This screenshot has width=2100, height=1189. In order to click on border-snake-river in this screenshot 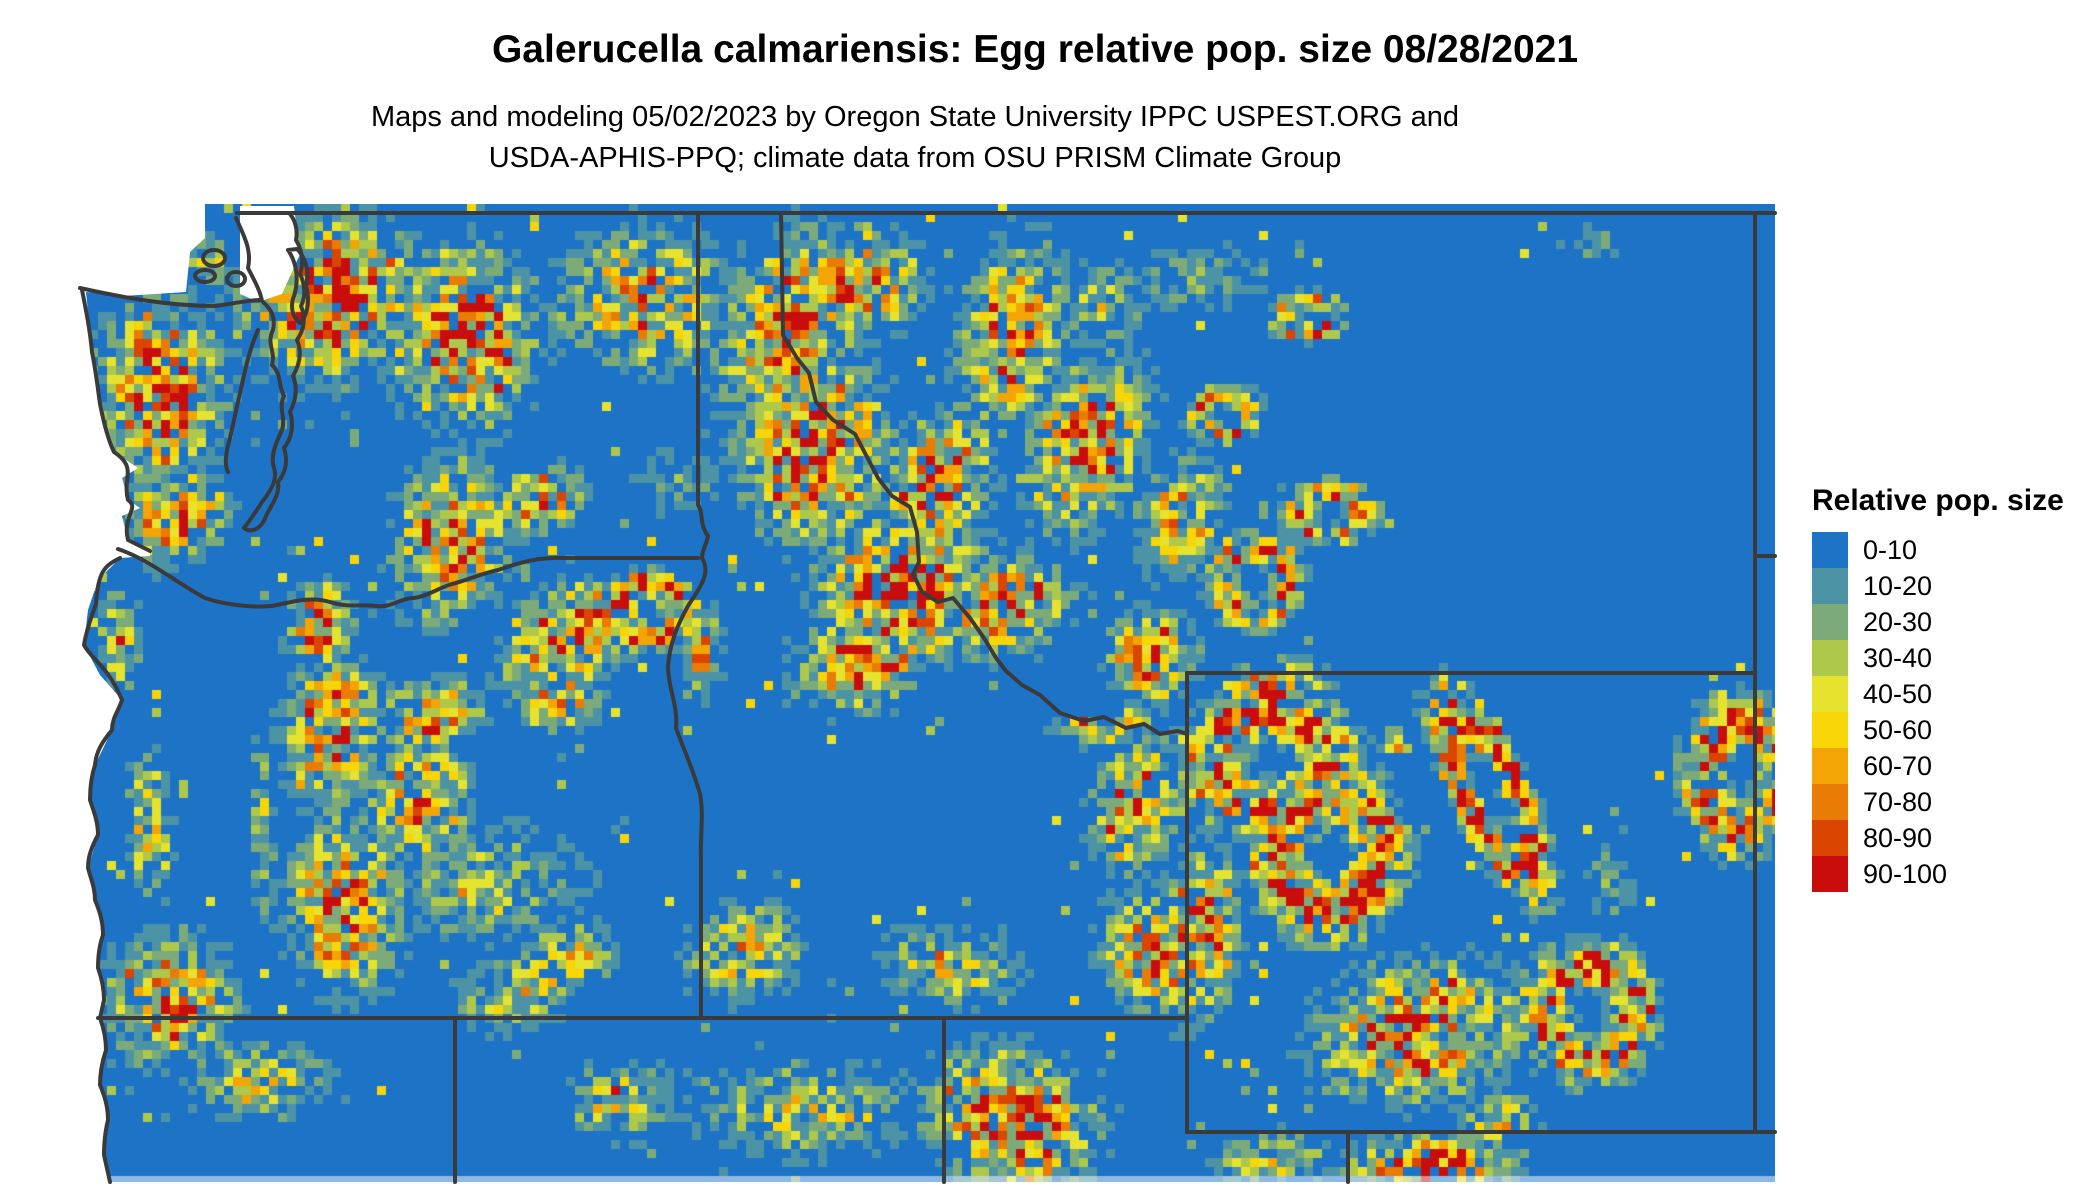, I will do `click(687, 788)`.